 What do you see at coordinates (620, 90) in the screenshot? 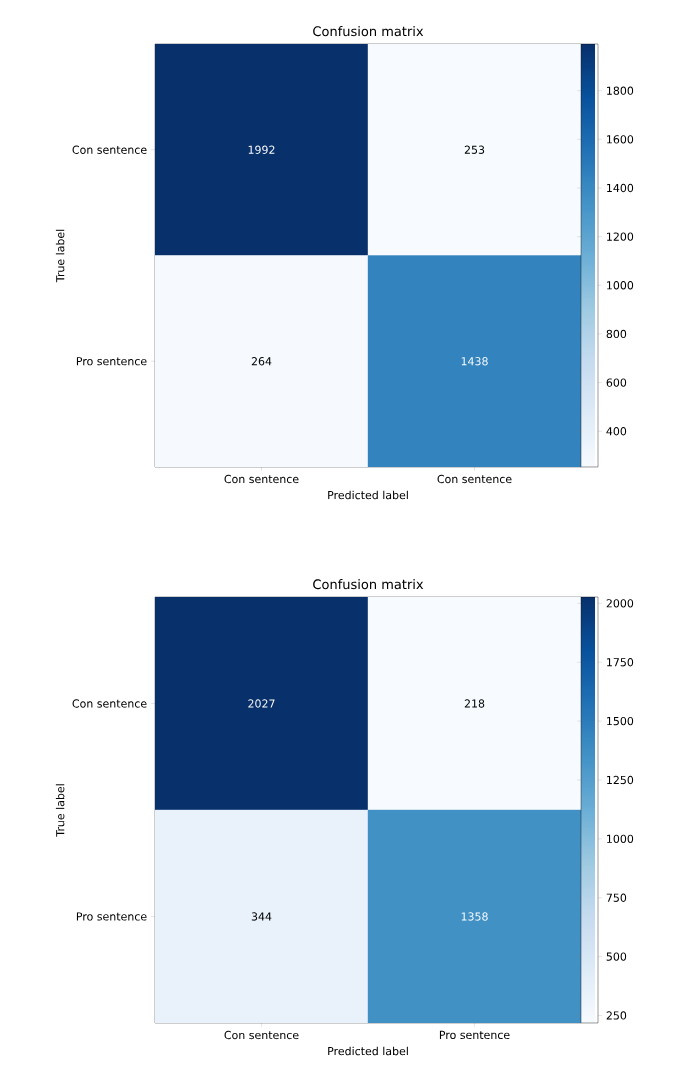
I see `color-bar-label: 1800` at bounding box center [620, 90].